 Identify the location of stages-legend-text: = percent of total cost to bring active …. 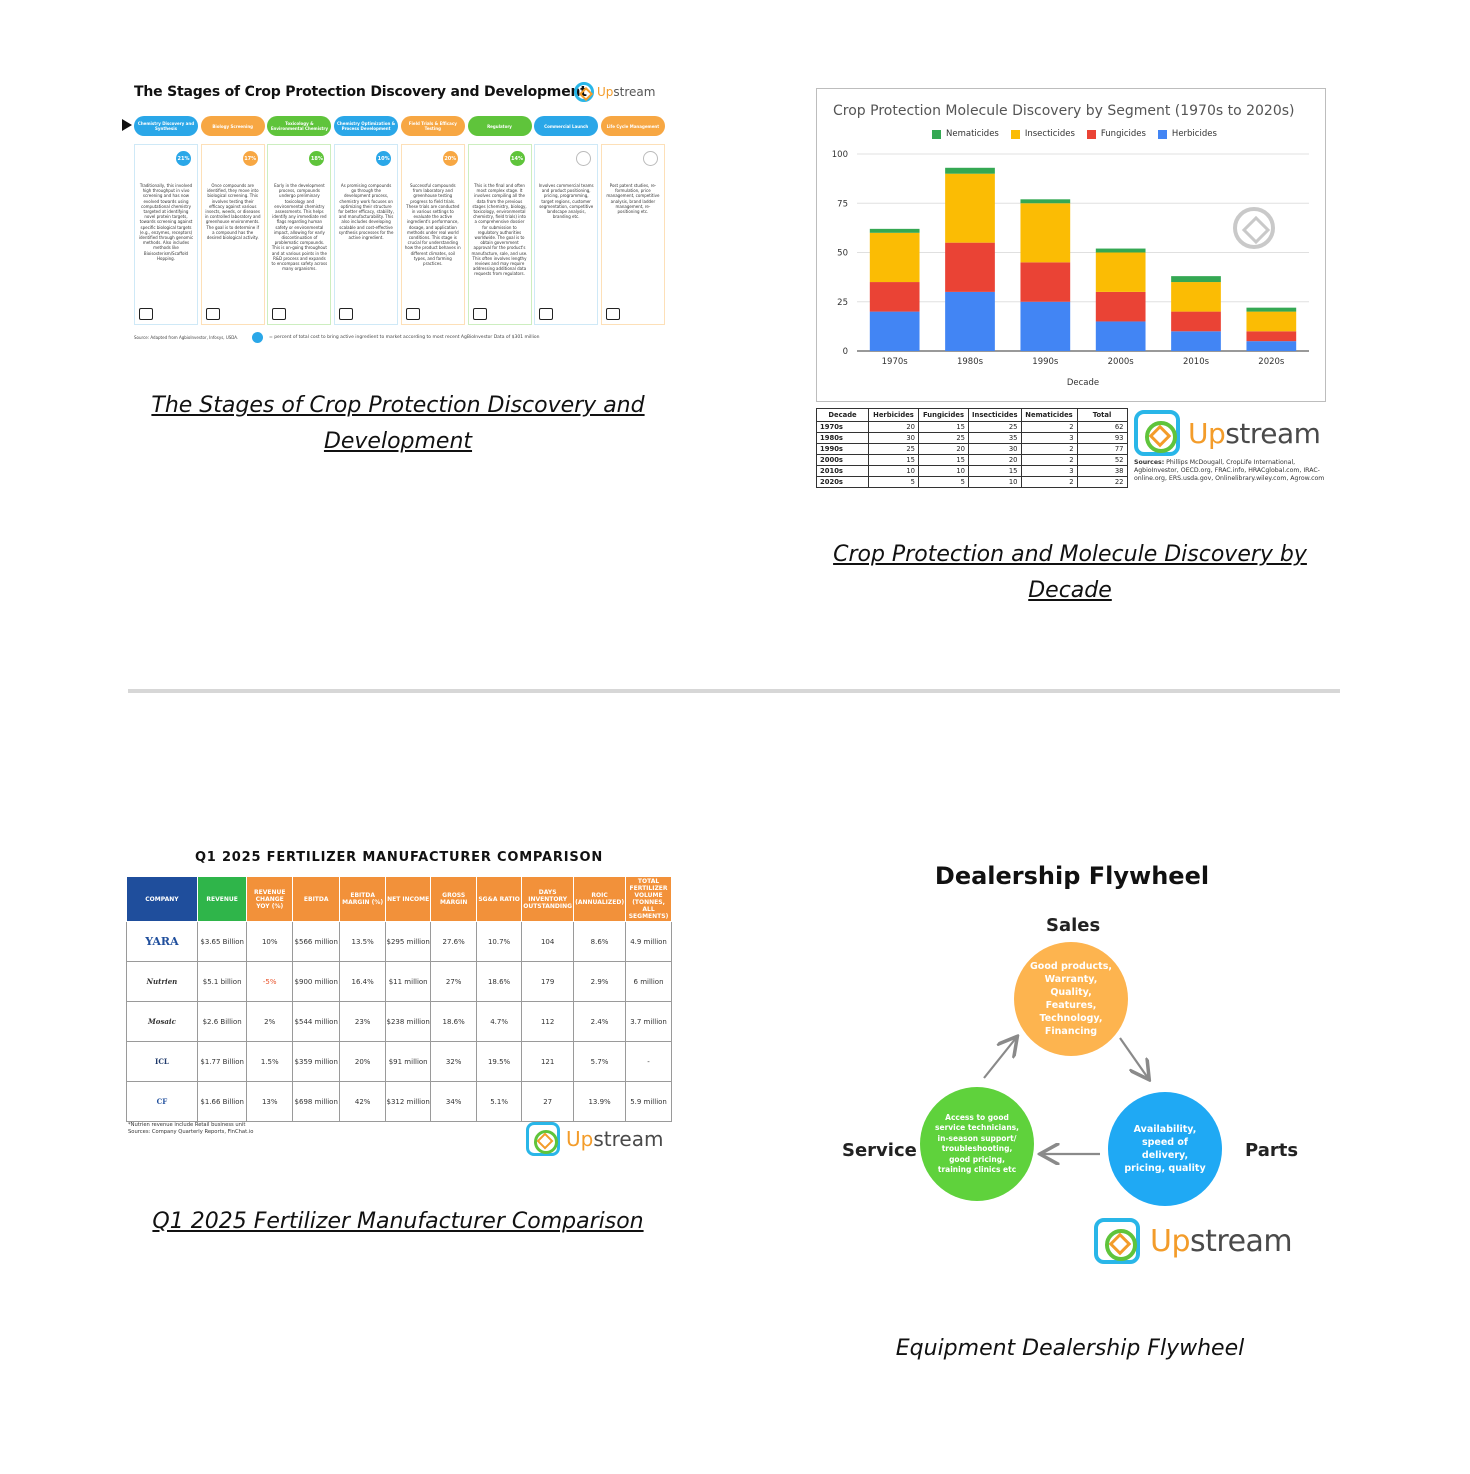
(404, 337).